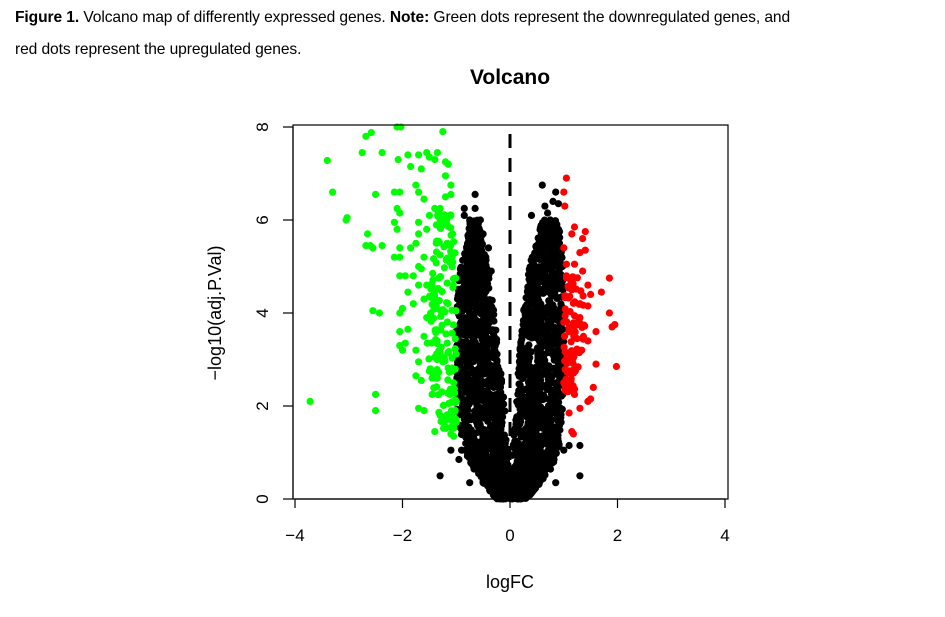  I want to click on figure-label: Figure 1., so click(47, 17).